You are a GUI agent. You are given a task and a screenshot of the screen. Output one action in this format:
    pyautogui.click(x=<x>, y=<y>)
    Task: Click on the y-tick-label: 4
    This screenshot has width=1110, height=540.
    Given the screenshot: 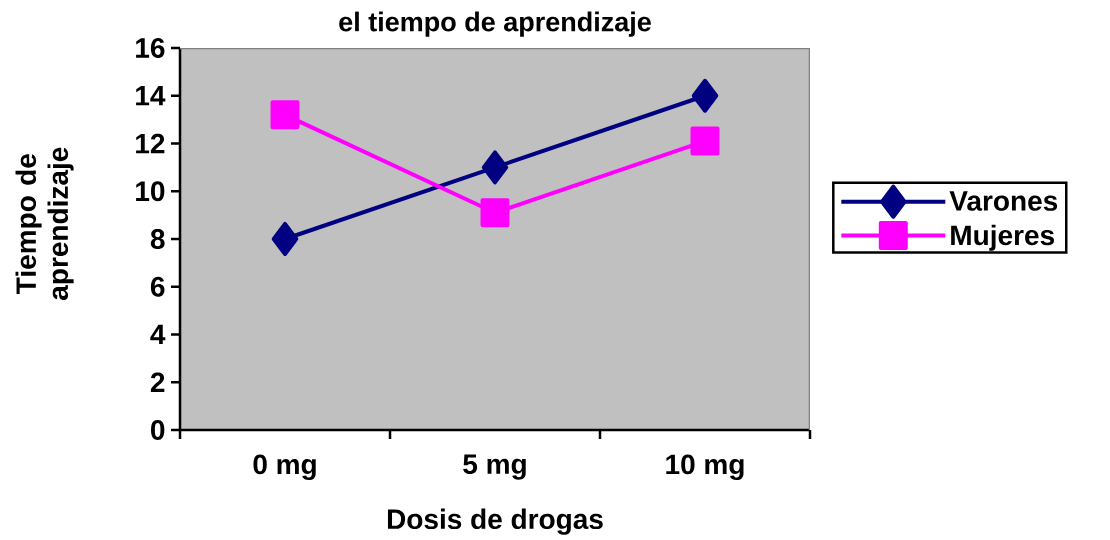 What is the action you would take?
    pyautogui.click(x=158, y=334)
    